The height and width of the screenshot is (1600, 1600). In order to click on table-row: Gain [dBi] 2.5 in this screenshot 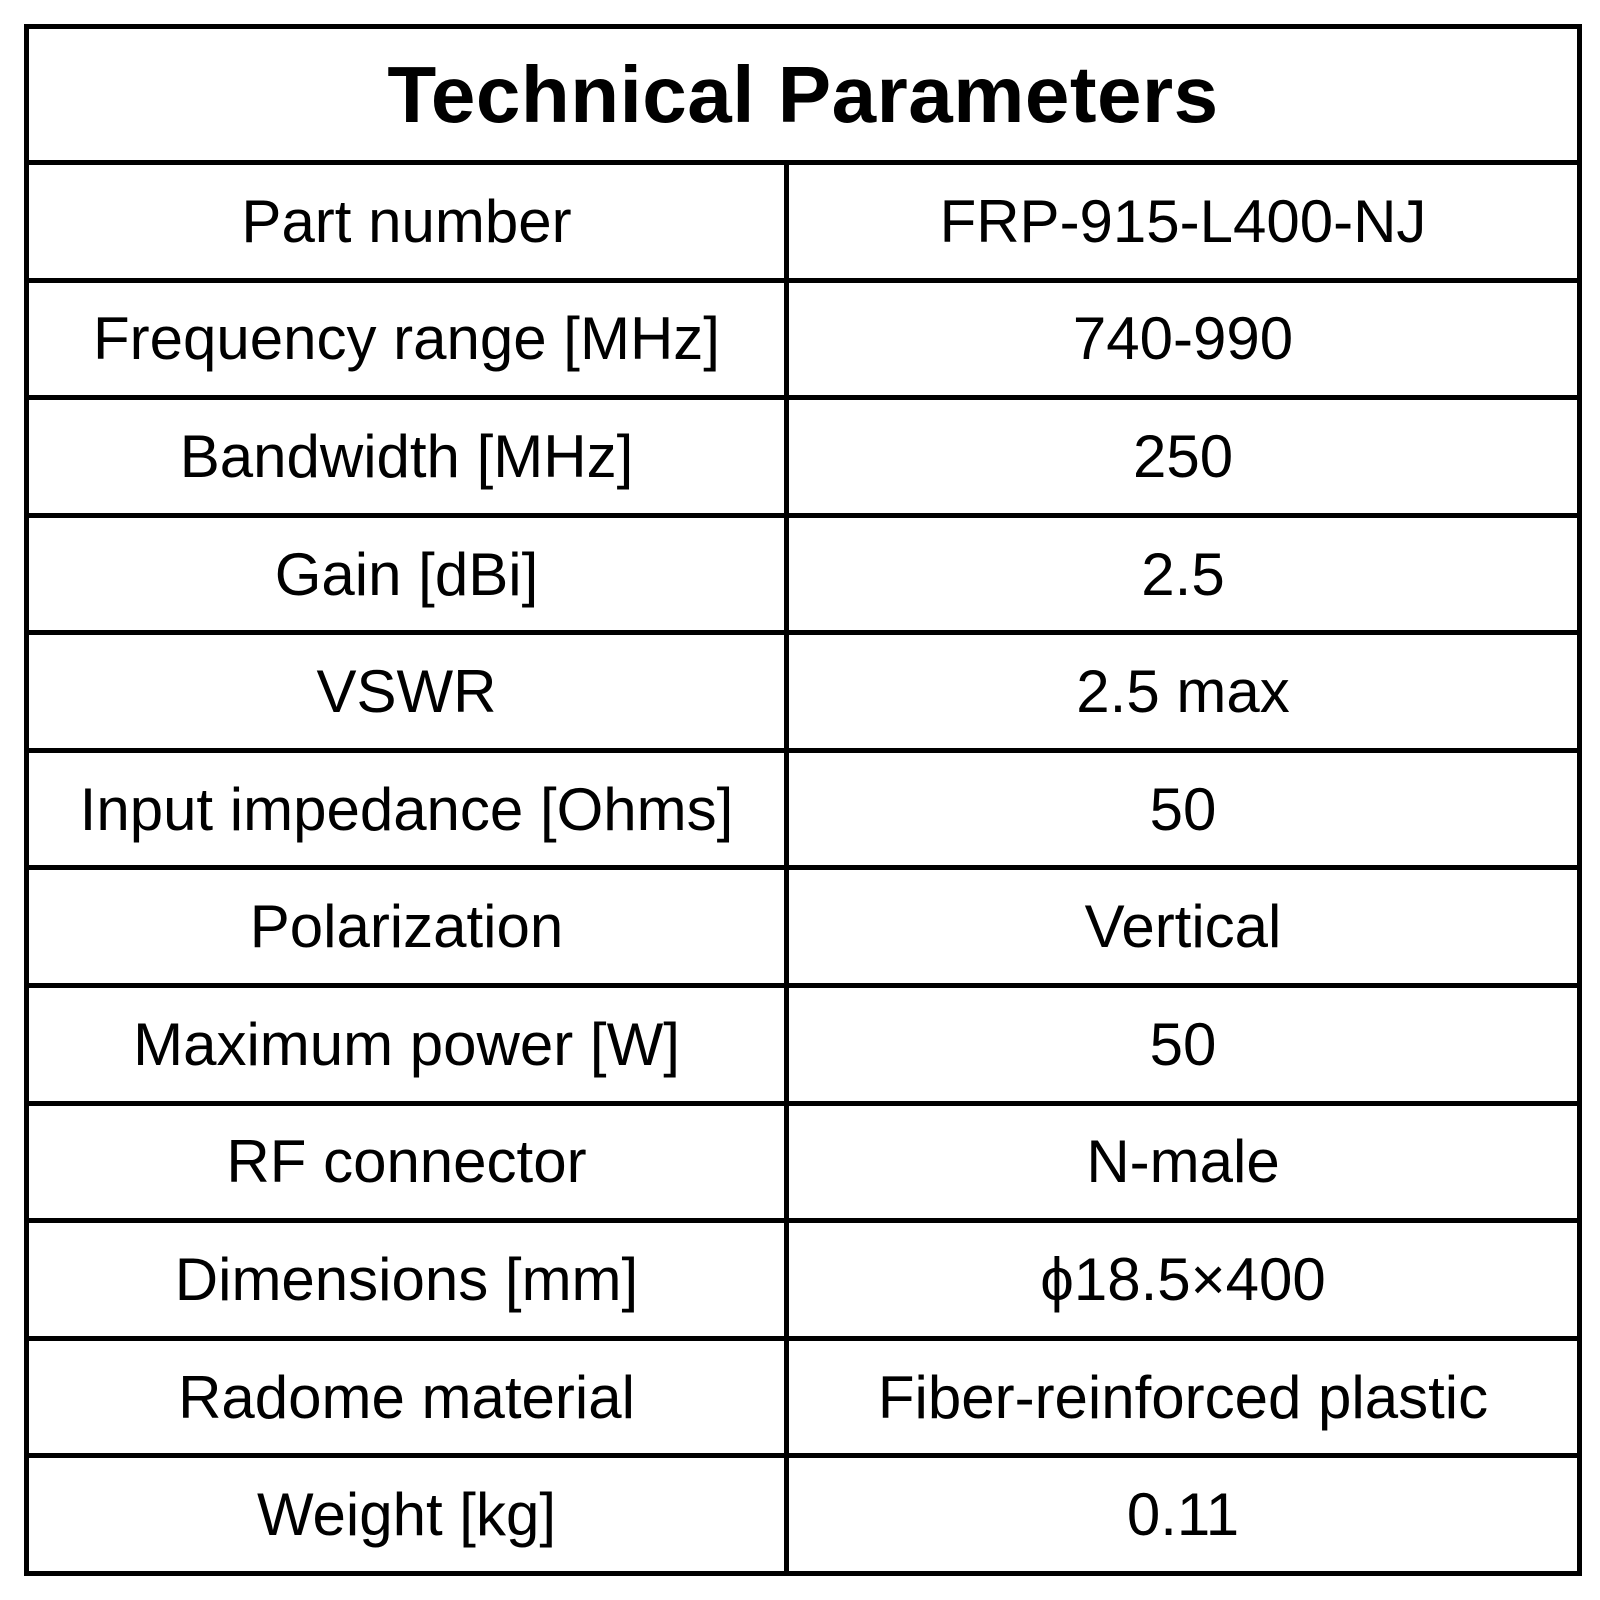, I will do `click(803, 574)`.